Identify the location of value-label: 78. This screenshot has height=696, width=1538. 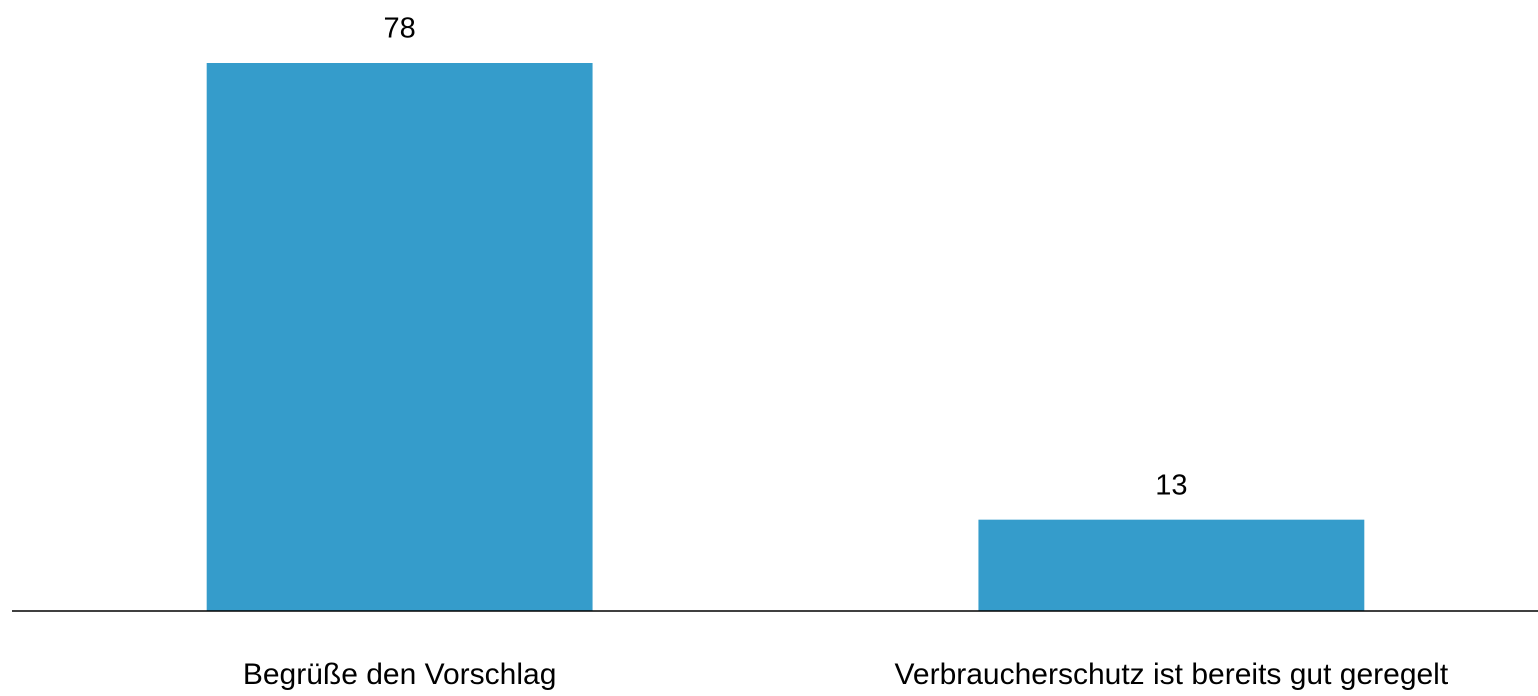
(399, 29).